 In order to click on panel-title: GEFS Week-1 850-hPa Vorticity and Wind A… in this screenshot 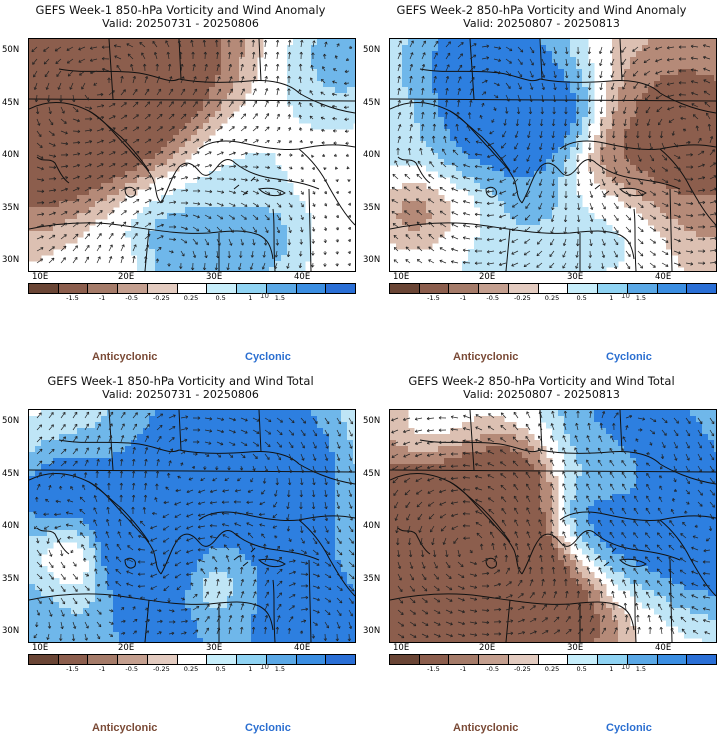, I will do `click(180, 10)`.